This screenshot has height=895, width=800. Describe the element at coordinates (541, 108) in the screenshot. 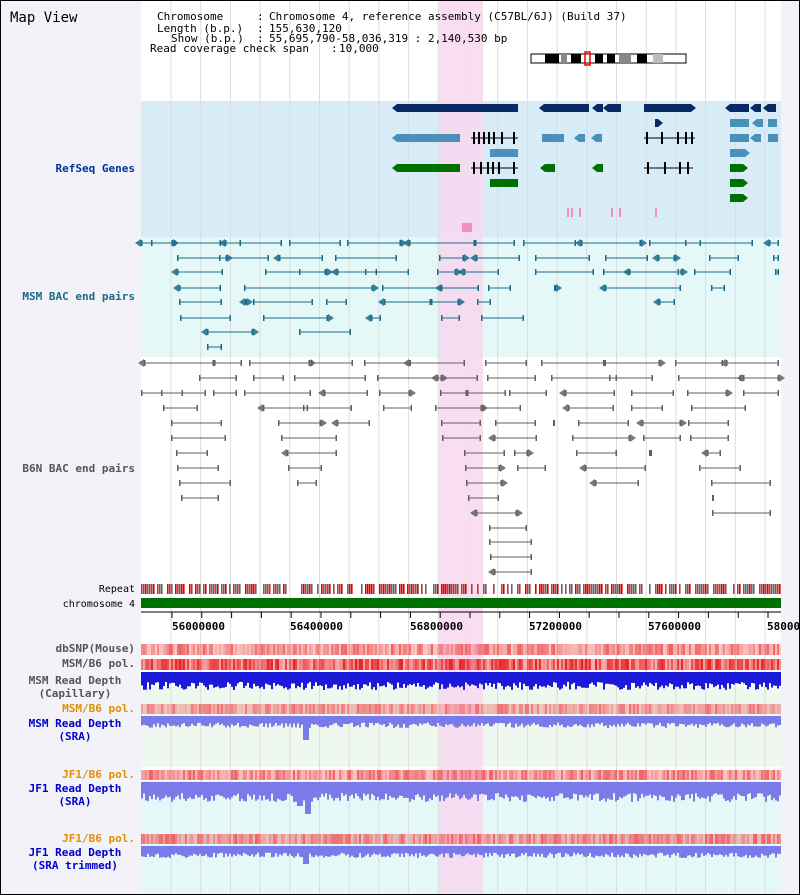

I see `gene-arrow` at that location.